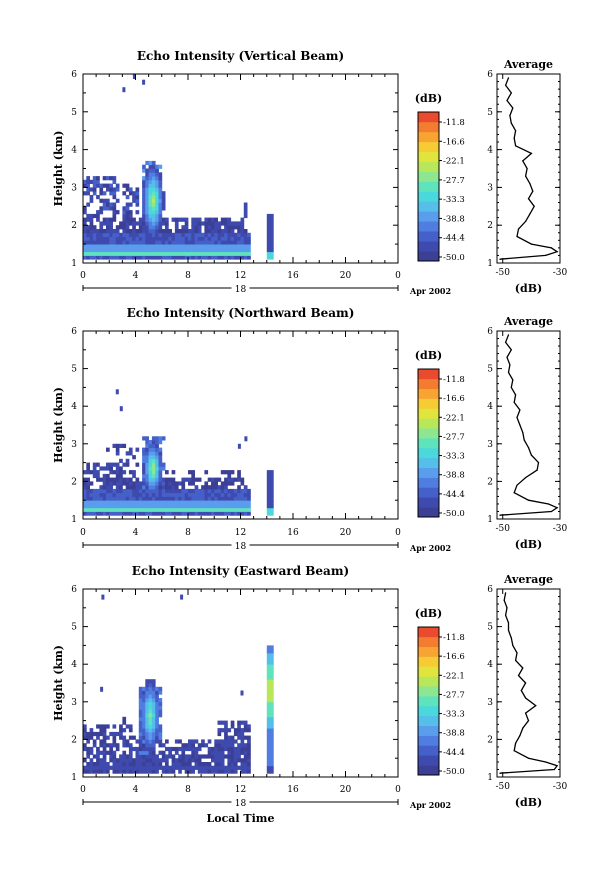 The image size is (611, 875). Describe the element at coordinates (83, 790) in the screenshot. I see `x-tick-label: 0` at that location.